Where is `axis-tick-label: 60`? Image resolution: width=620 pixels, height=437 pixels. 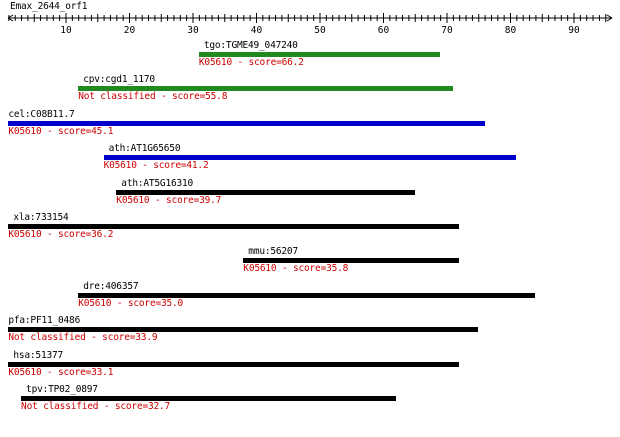
axis-tick-label: 60 is located at coordinates (384, 30).